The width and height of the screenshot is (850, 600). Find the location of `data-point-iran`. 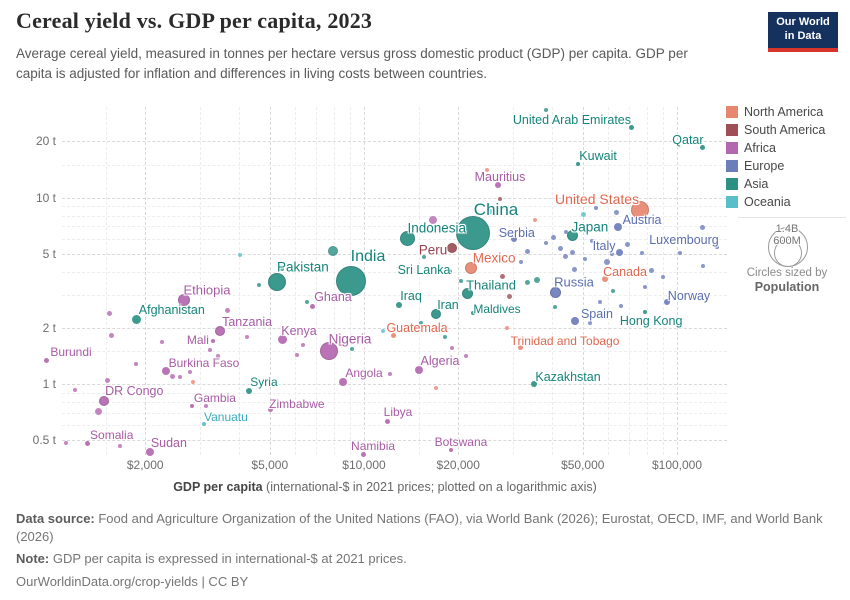

data-point-iran is located at coordinates (435, 314).